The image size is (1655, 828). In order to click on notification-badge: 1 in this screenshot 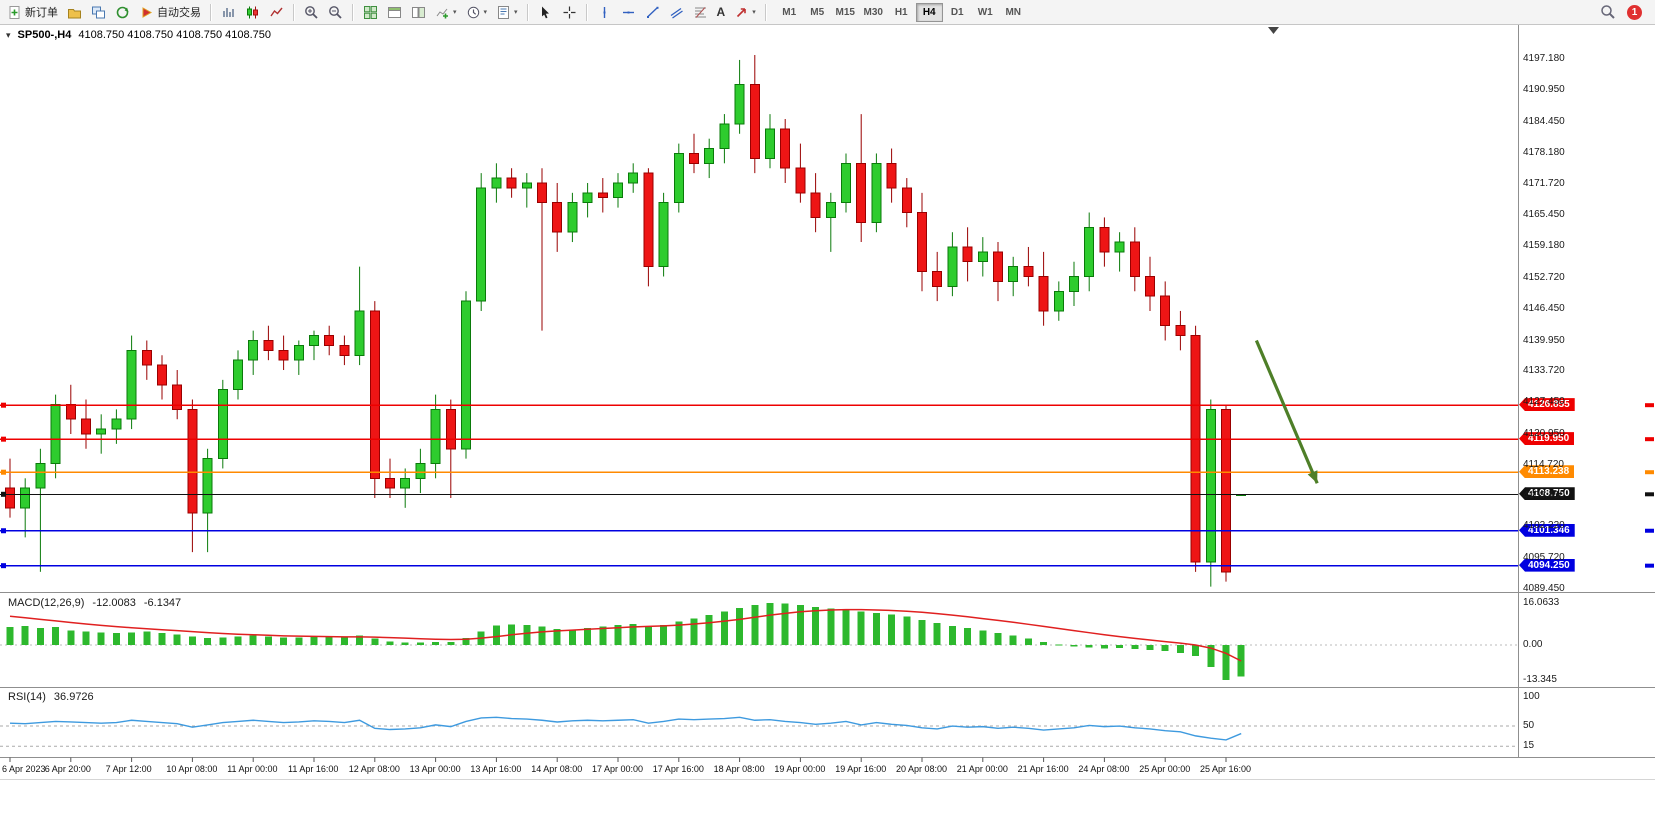, I will do `click(1634, 12)`.